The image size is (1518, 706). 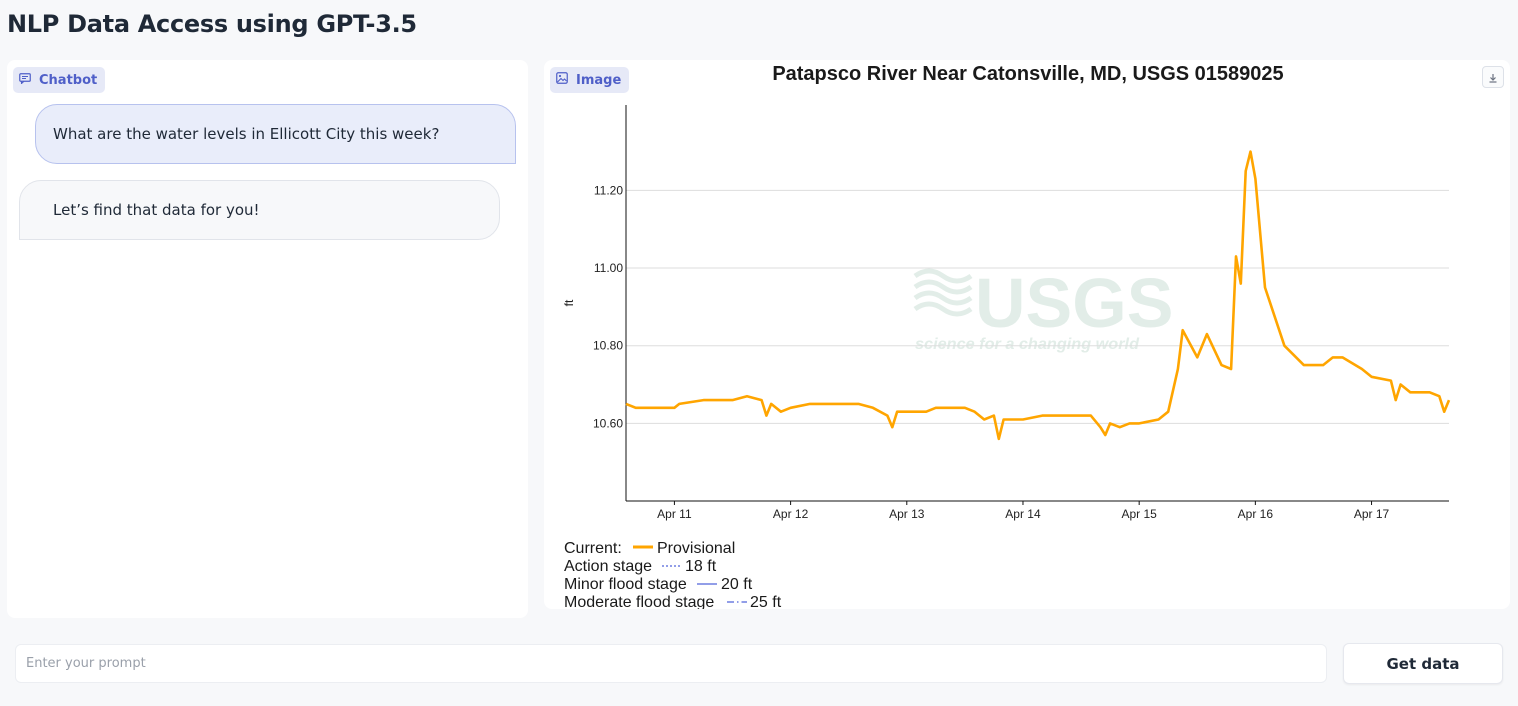 I want to click on x-tick-label: Apr 17, so click(x=1372, y=514).